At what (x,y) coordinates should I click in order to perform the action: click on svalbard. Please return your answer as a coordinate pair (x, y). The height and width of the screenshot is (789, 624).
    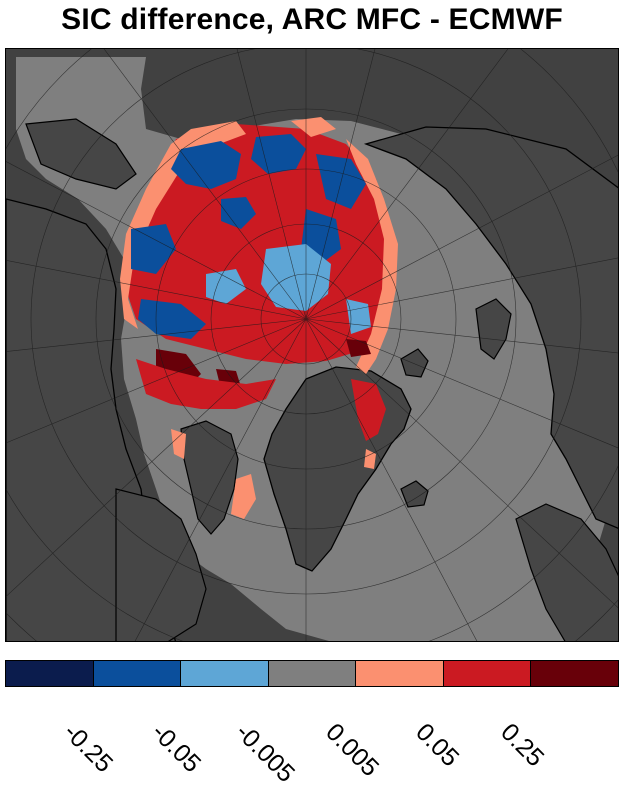
    Looking at the image, I should click on (414, 363).